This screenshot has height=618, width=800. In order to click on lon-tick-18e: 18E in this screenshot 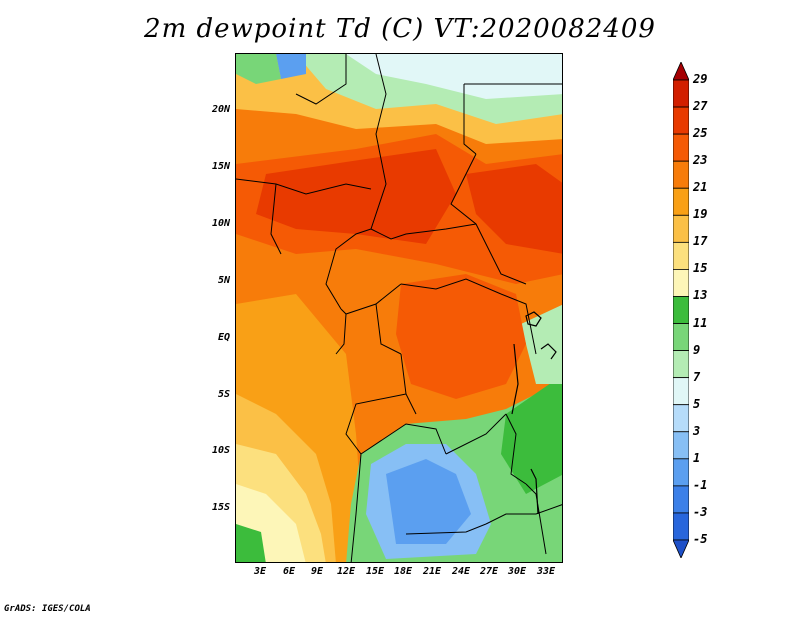, I will do `click(403, 571)`.